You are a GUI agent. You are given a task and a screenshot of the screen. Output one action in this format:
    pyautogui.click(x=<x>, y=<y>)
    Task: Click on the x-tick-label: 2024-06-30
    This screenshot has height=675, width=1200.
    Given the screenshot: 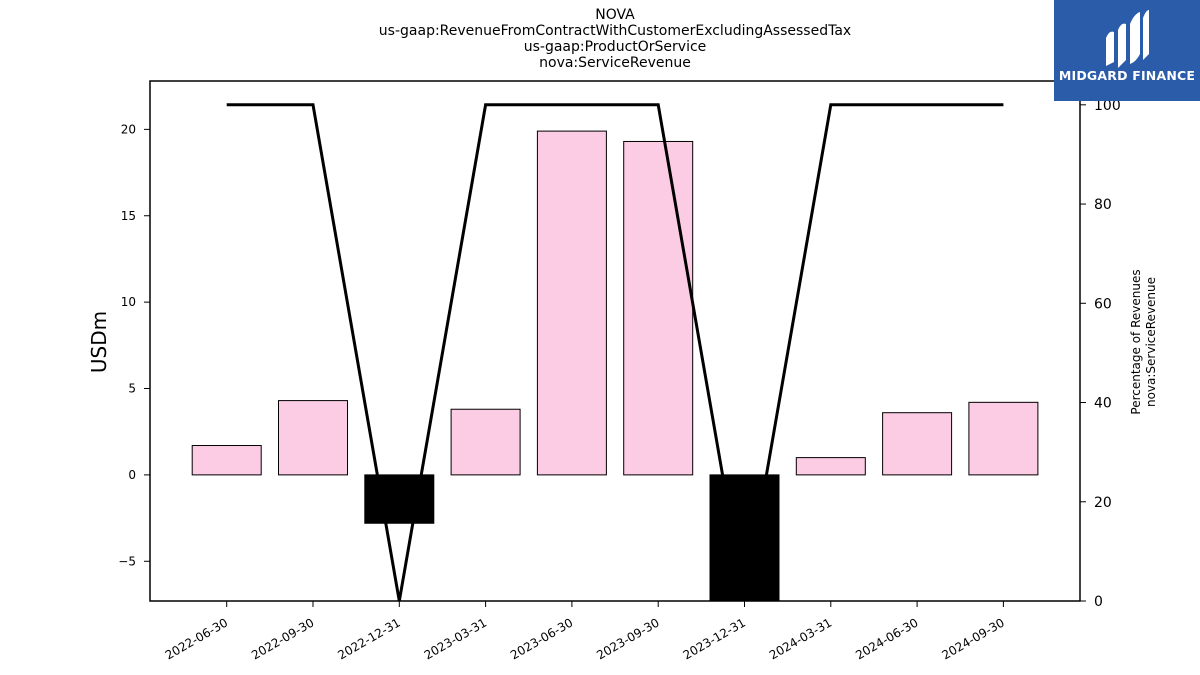 What is the action you would take?
    pyautogui.click(x=886, y=638)
    